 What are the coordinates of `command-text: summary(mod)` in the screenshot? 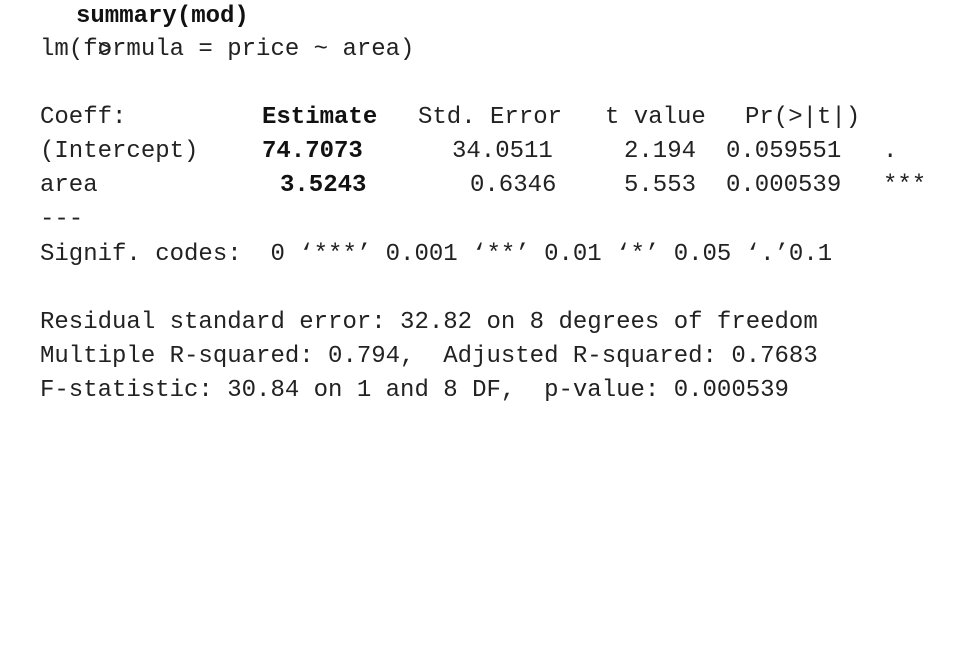 It's located at (162, 16).